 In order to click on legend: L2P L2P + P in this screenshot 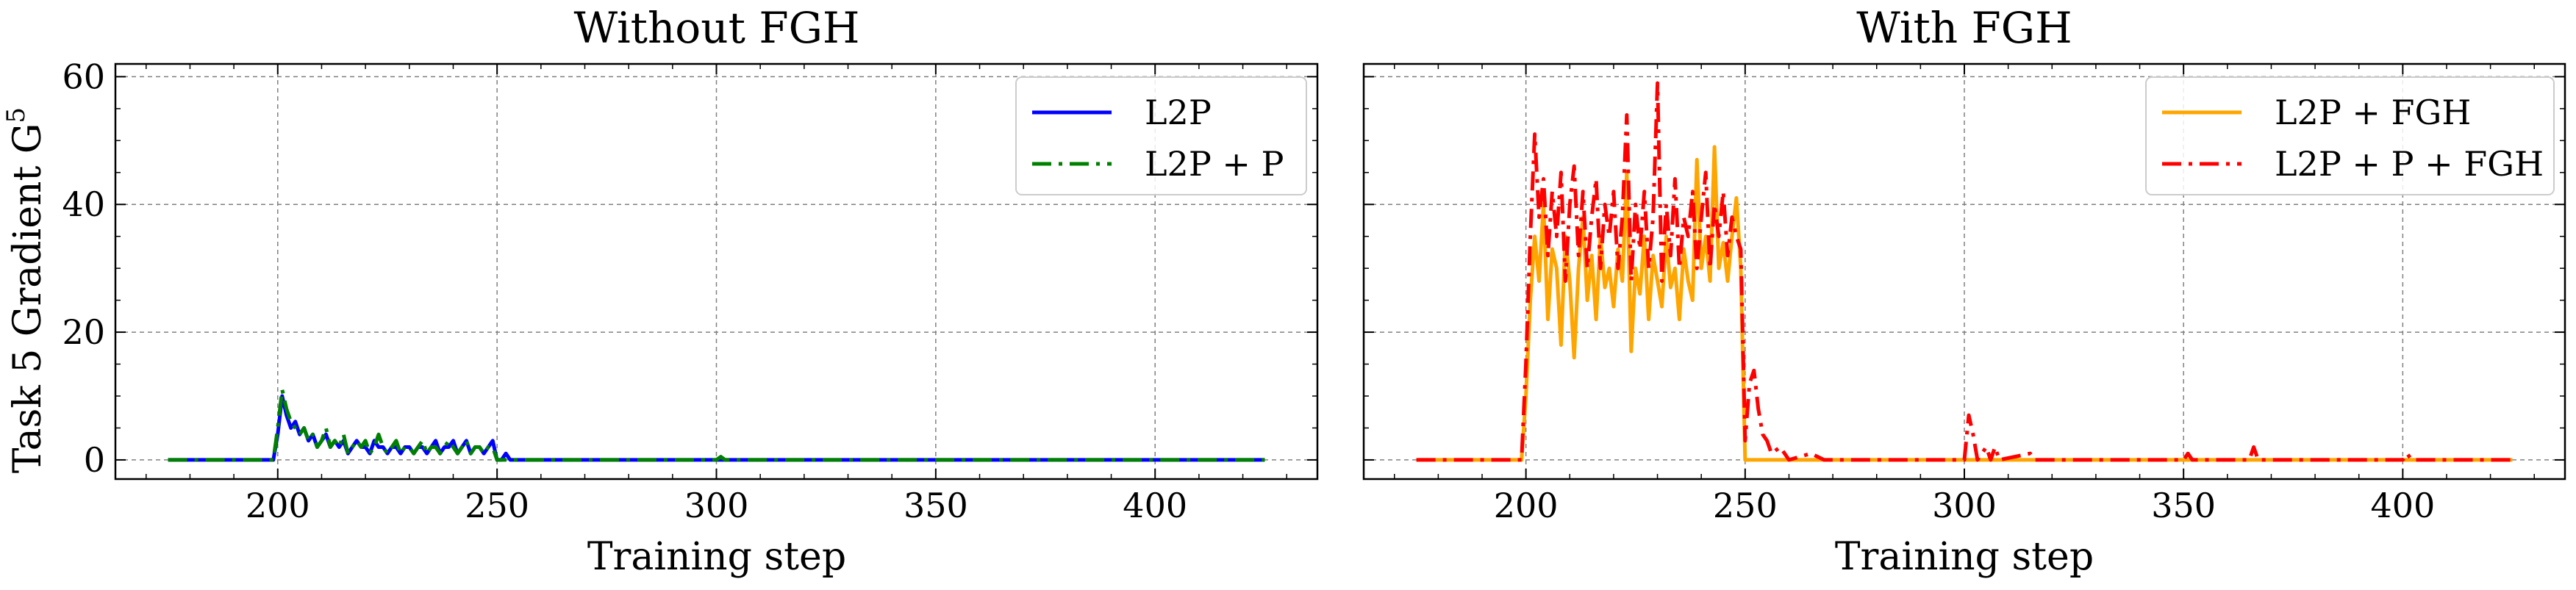, I will do `click(1161, 135)`.